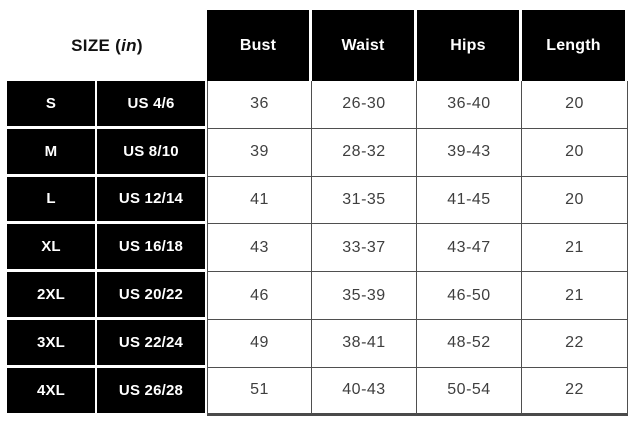 The image size is (636, 427). I want to click on bust-value: 46, so click(259, 296).